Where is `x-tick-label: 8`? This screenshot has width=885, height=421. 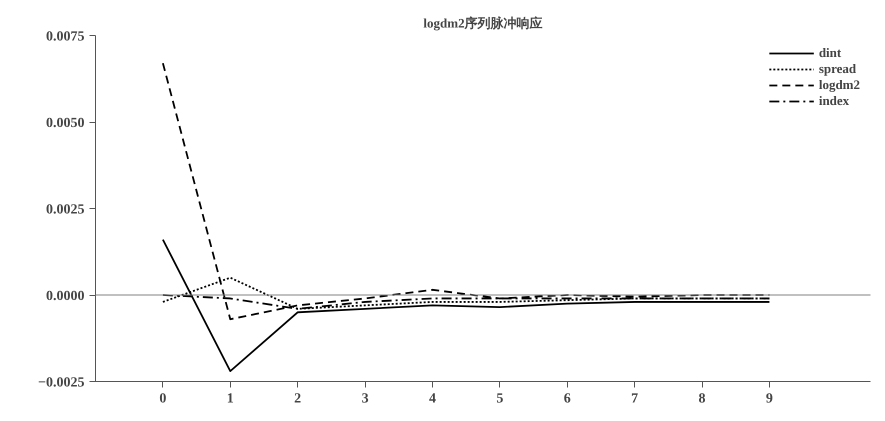
x-tick-label: 8 is located at coordinates (702, 399).